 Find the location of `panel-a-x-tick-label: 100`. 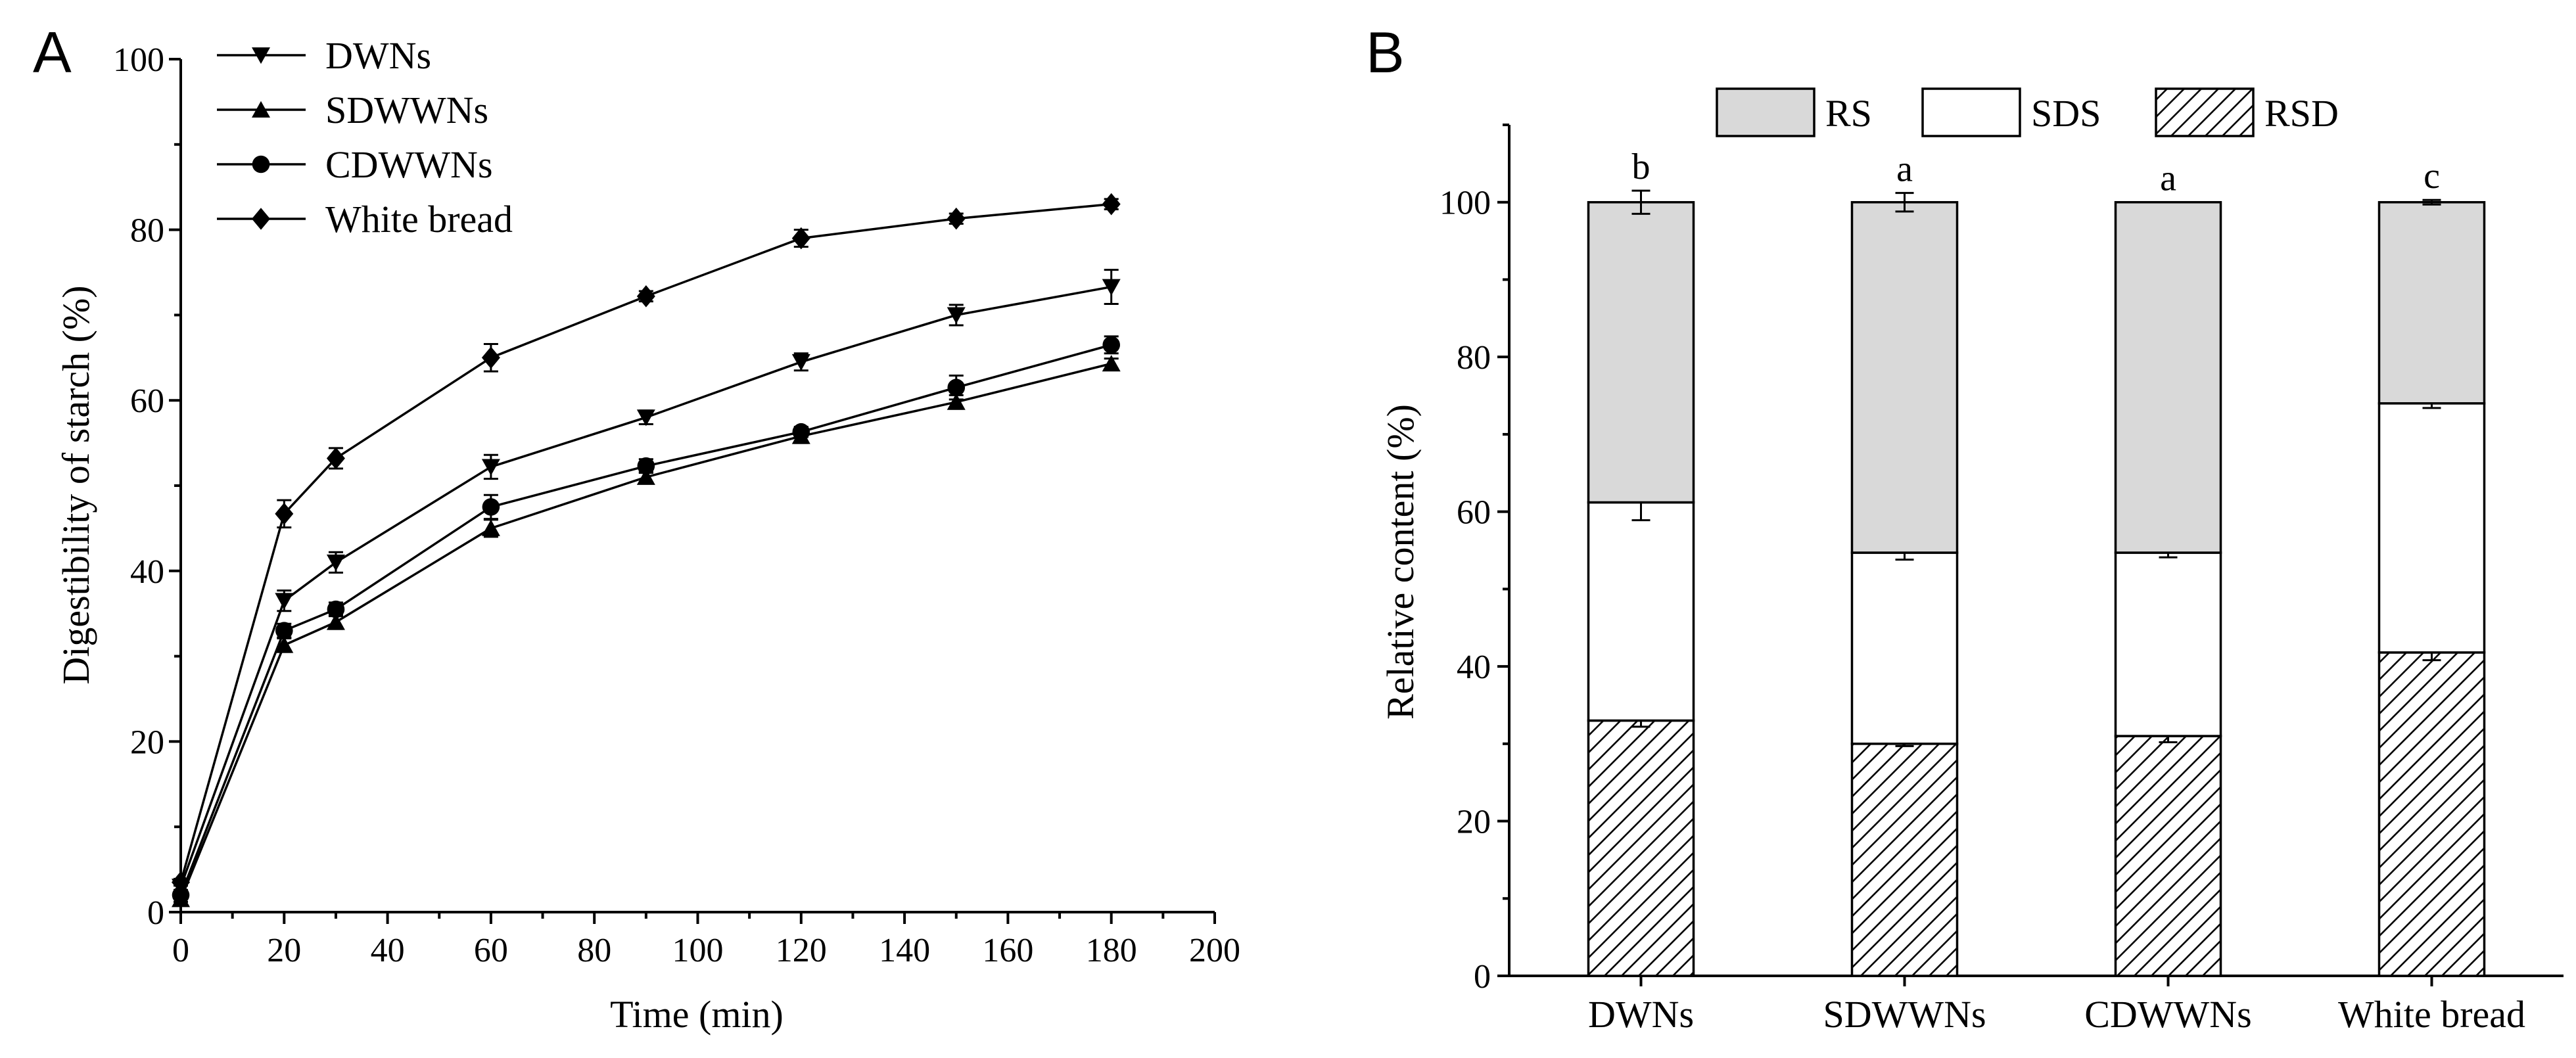

panel-a-x-tick-label: 100 is located at coordinates (698, 951).